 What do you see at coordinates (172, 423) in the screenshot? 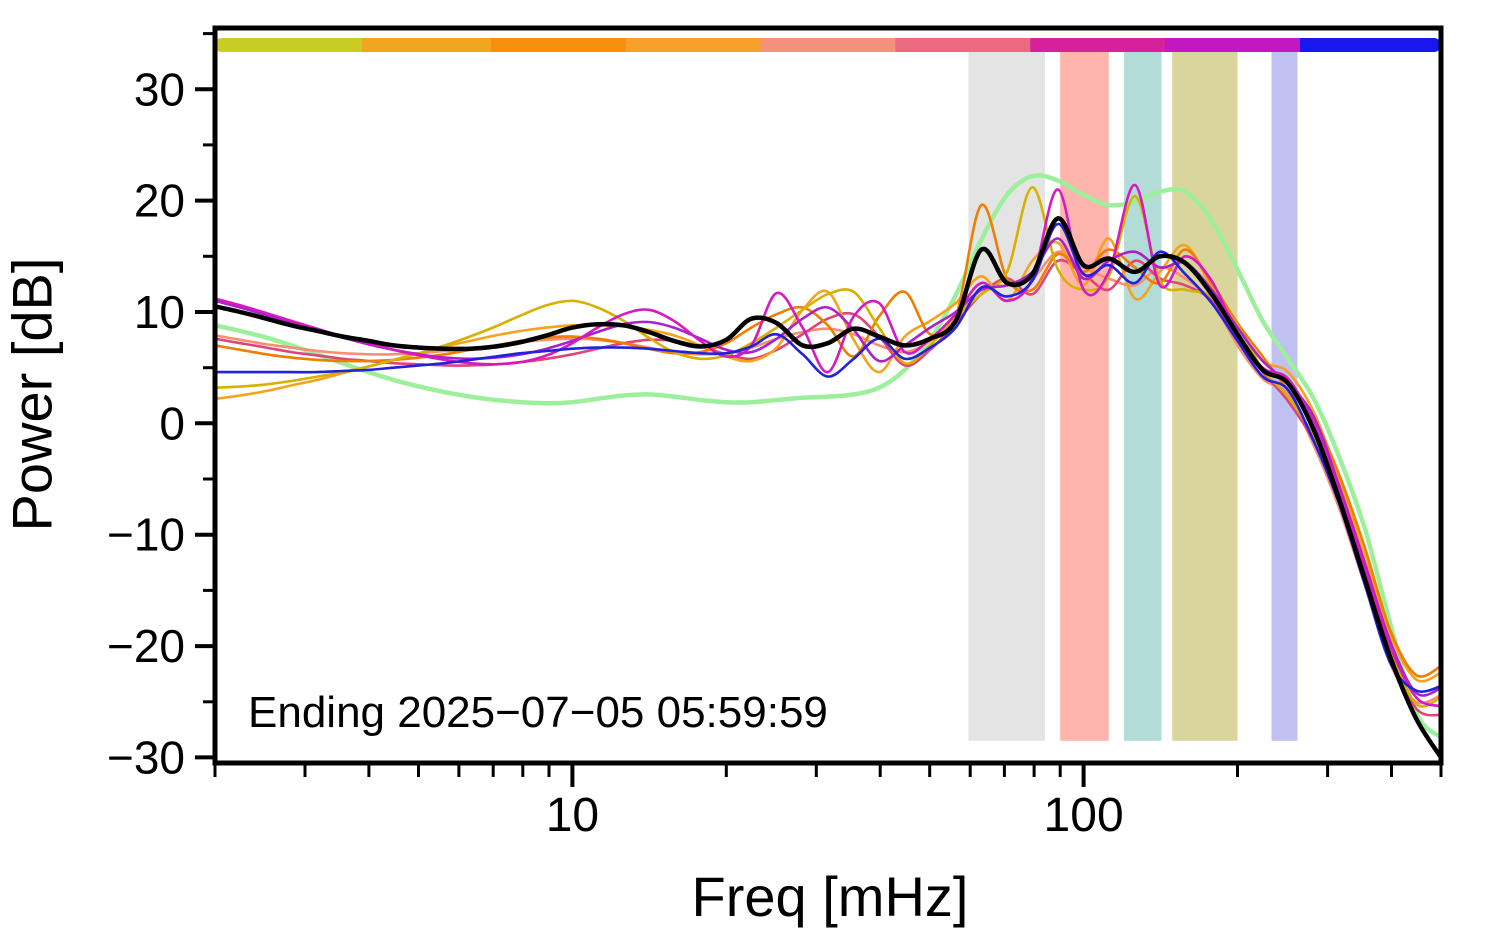
I see `svg-text: 0` at bounding box center [172, 423].